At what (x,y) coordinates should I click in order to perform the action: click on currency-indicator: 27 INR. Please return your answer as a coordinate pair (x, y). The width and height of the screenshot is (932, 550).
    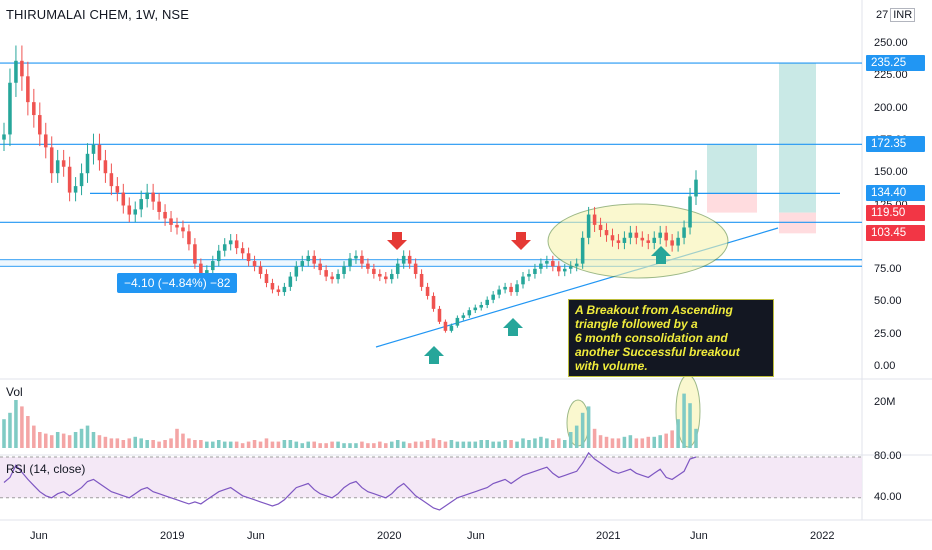
    Looking at the image, I should click on (896, 15).